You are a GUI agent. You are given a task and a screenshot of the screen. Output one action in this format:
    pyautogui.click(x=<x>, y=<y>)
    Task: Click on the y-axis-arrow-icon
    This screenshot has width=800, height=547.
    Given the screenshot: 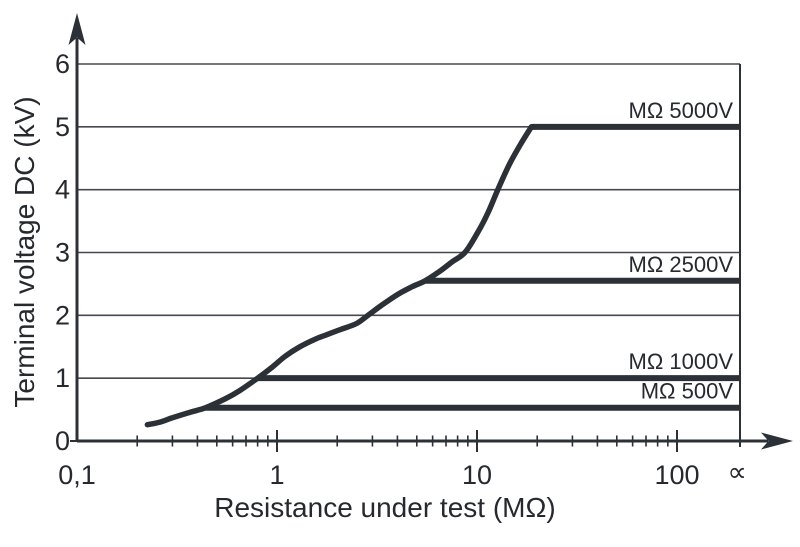 What is the action you would take?
    pyautogui.click(x=77, y=29)
    